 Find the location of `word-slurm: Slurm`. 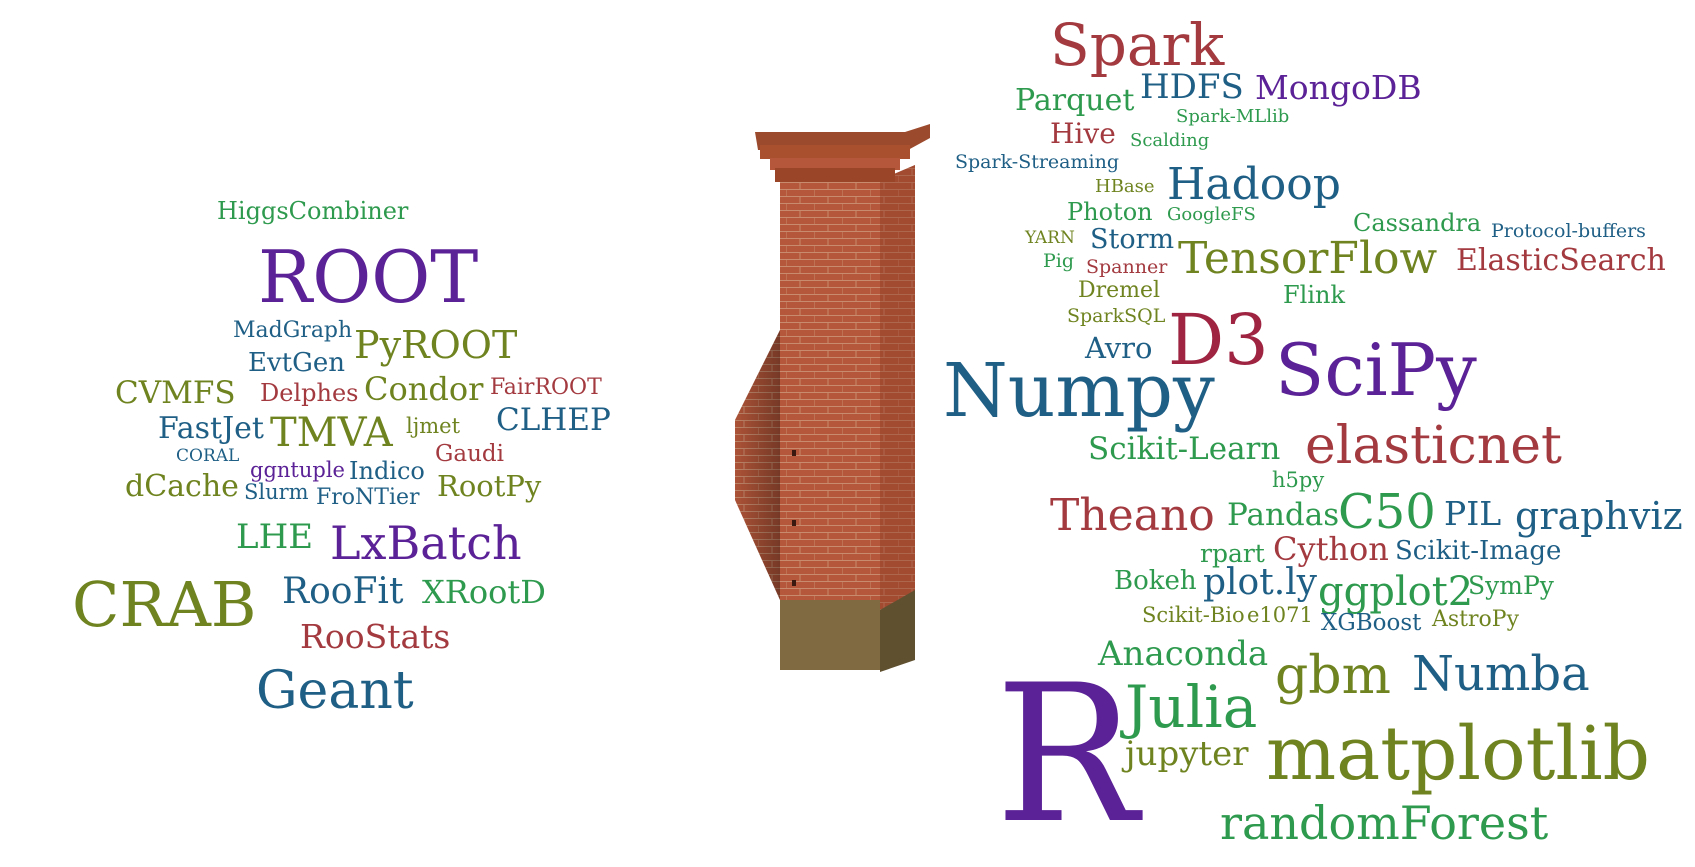

word-slurm: Slurm is located at coordinates (276, 492).